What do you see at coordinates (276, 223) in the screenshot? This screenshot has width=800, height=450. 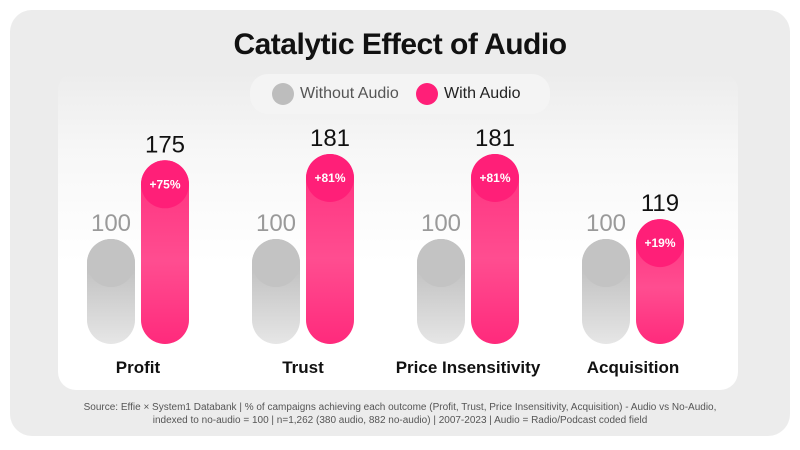 I see `value-label-without-audio-trust: 100` at bounding box center [276, 223].